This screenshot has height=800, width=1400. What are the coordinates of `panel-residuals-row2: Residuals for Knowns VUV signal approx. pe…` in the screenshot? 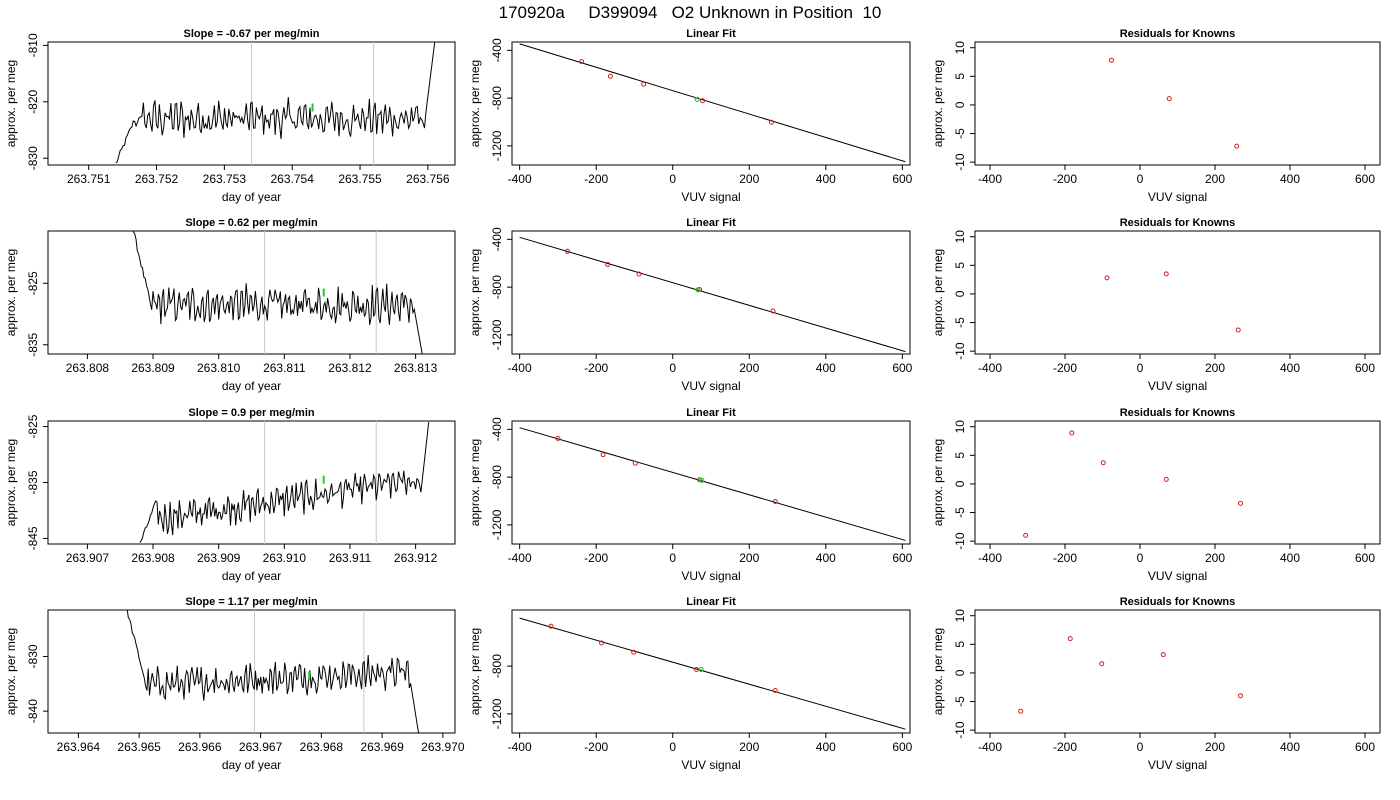 It's located at (1156, 305).